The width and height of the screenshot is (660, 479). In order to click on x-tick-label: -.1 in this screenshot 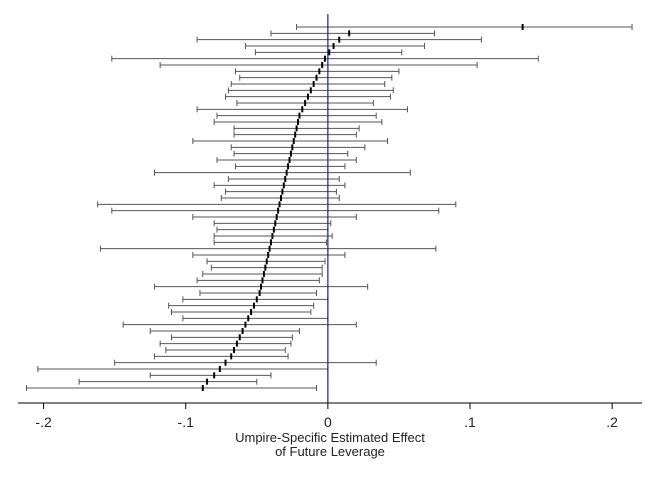, I will do `click(186, 422)`.